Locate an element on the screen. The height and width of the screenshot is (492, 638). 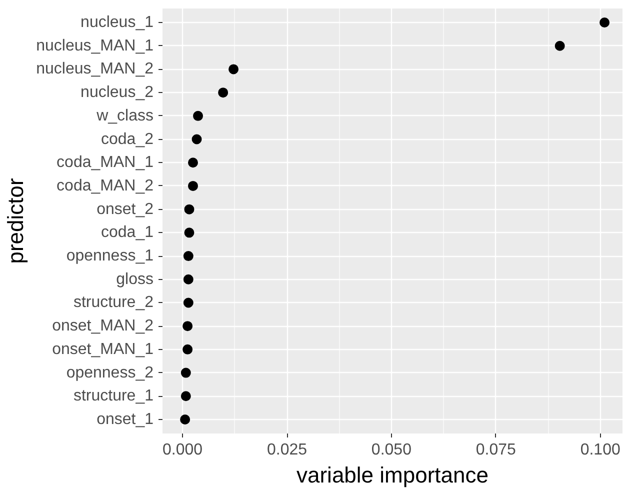
y-tick-label: coda_1 is located at coordinates (127, 233).